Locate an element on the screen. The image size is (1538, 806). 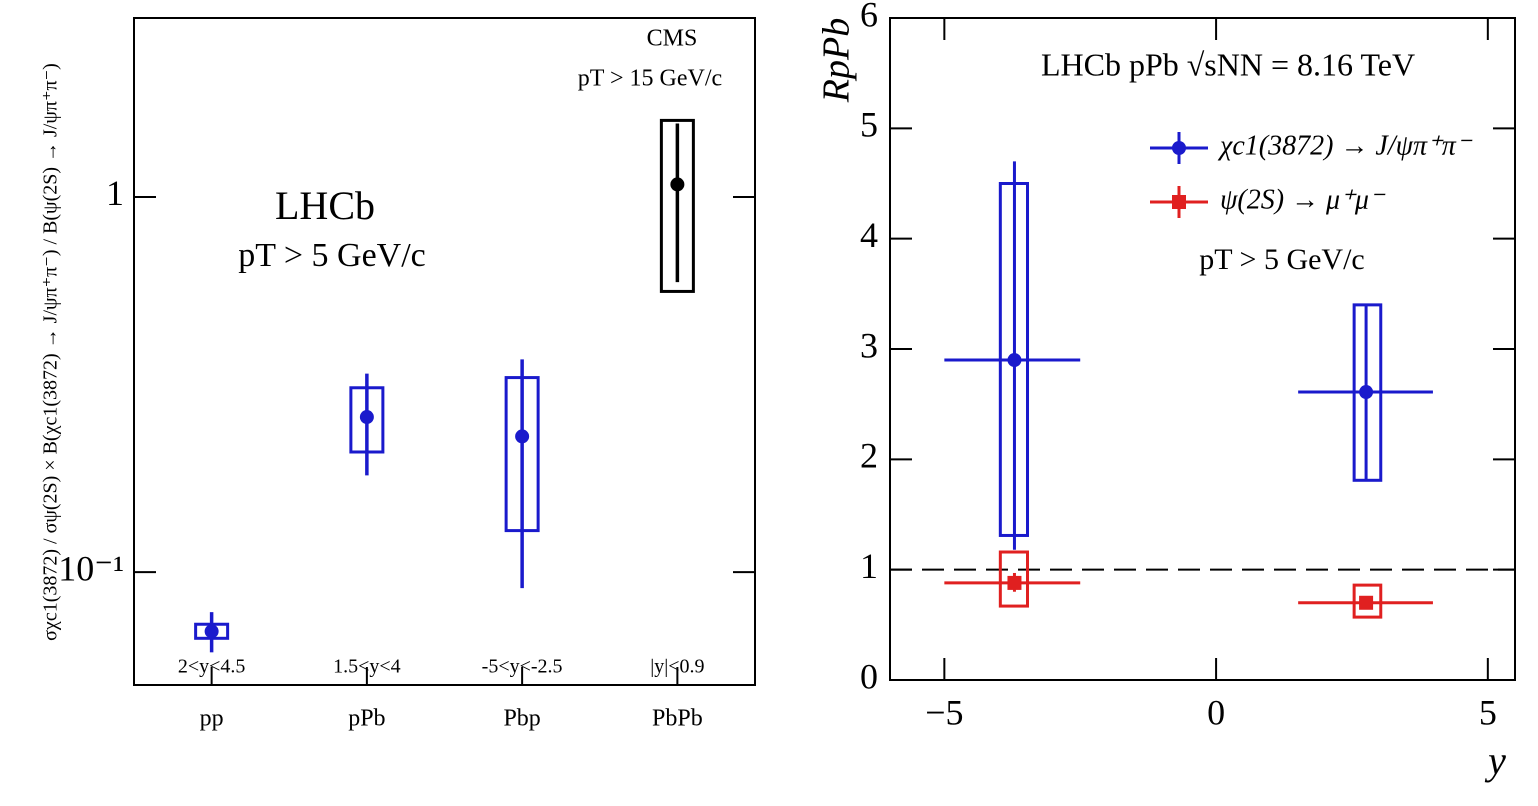
x-tick-label: 0 is located at coordinates (1216, 712).